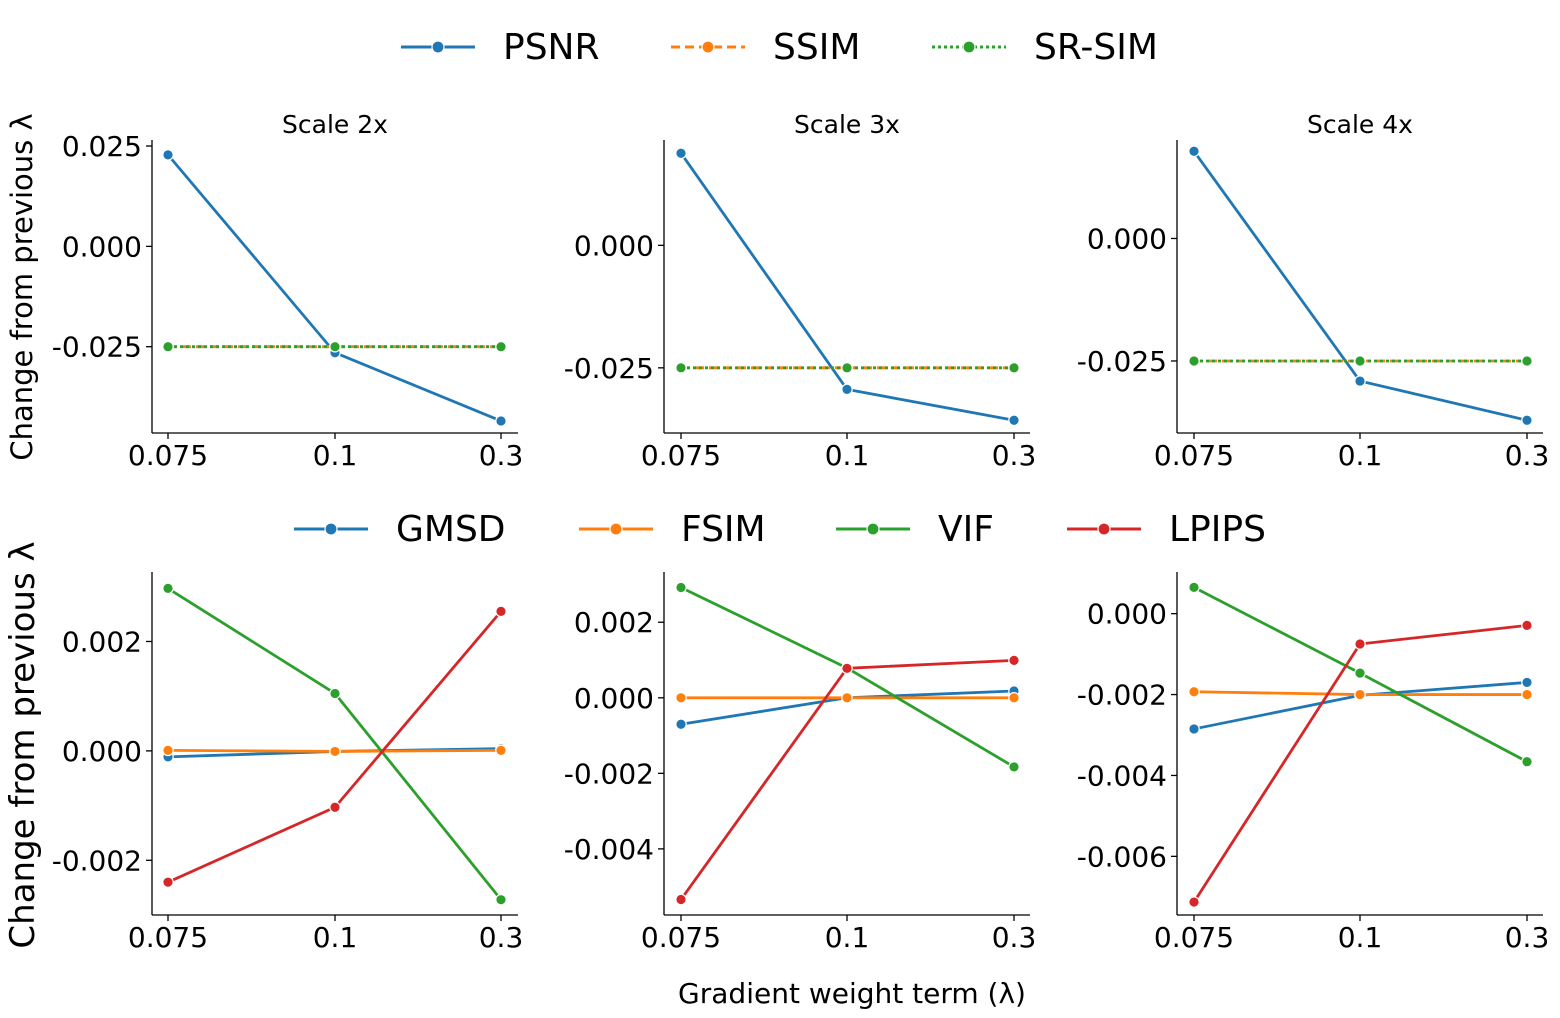  I want to click on top-panel-3: 0.000 -0.025 0.075 0.1 0.3 Scale 4x, so click(1313, 291).